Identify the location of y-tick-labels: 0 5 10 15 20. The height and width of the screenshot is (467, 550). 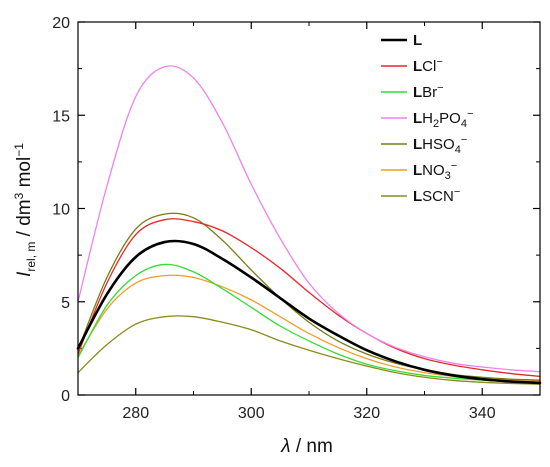
(61, 210).